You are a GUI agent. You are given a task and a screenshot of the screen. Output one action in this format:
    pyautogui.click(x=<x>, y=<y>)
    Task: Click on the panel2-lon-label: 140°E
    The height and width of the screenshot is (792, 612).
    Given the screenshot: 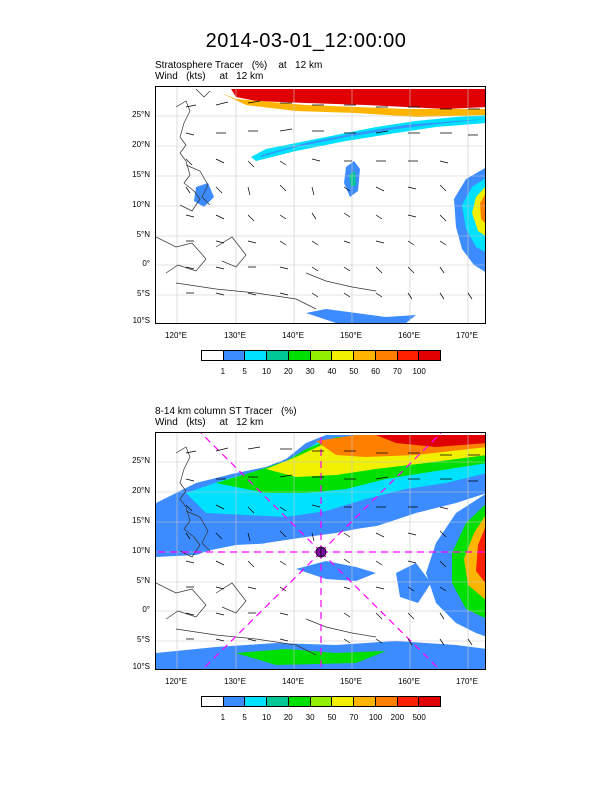 What is the action you would take?
    pyautogui.click(x=293, y=681)
    